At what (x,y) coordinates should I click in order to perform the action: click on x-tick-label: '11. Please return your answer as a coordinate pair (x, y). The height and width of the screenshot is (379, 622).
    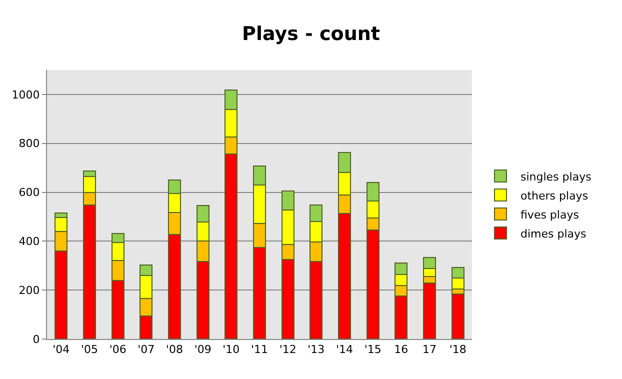
    Looking at the image, I should click on (259, 349).